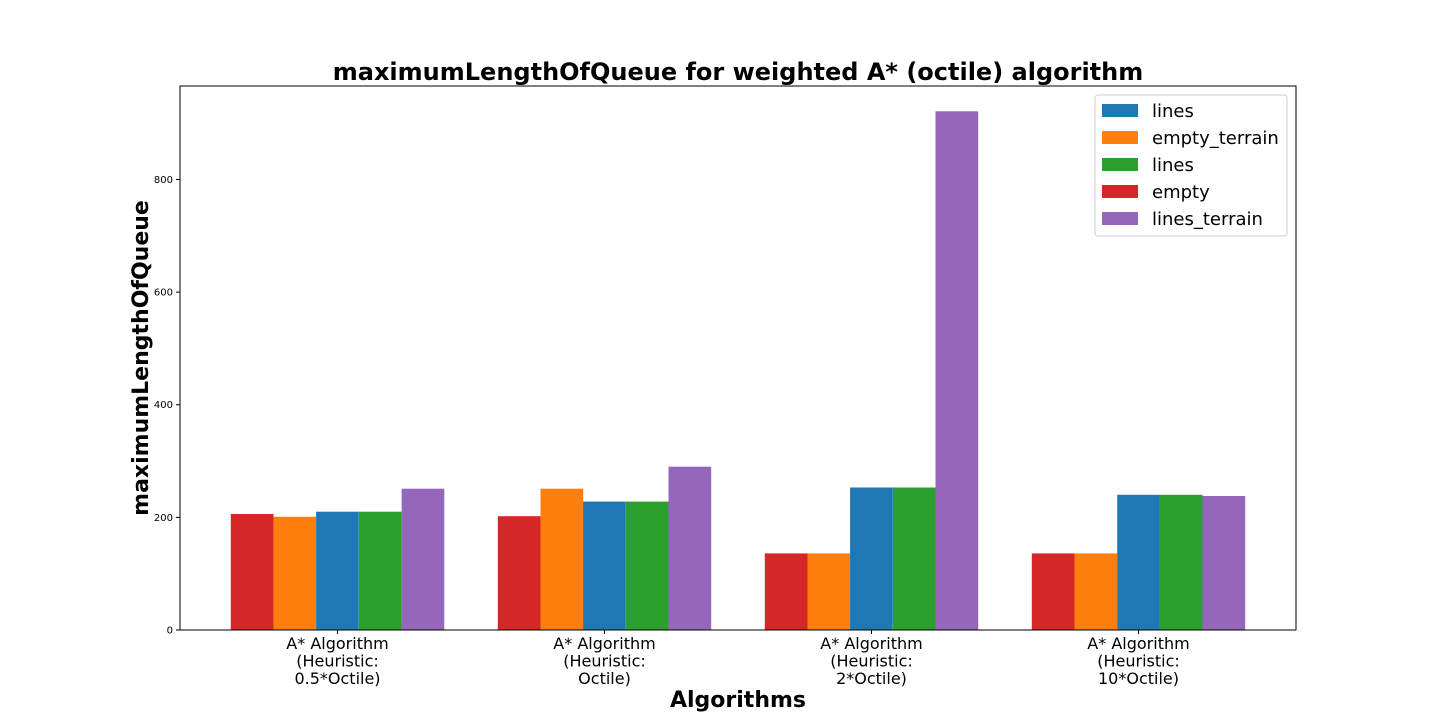 This screenshot has height=720, width=1440. Describe the element at coordinates (604, 678) in the screenshot. I see `x-tick-label: Octile)` at that location.